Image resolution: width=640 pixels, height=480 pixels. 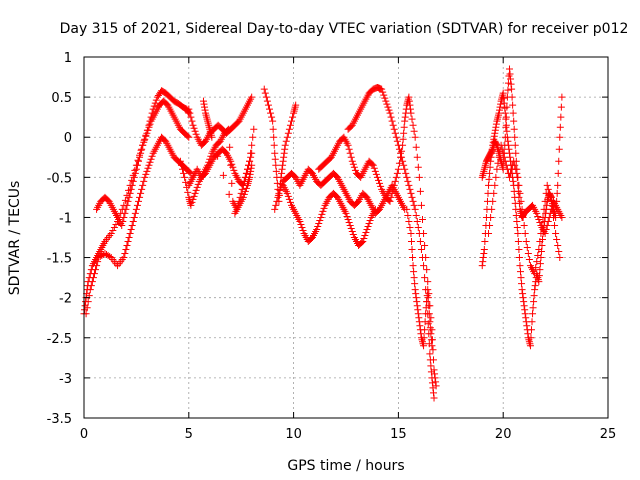 What do you see at coordinates (189, 434) in the screenshot?
I see `x-tick-label: 5` at bounding box center [189, 434].